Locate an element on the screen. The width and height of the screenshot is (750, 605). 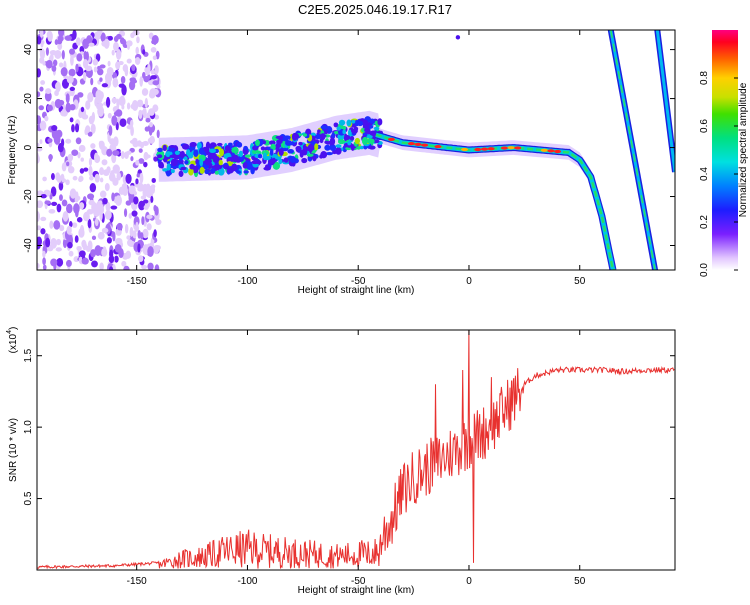
snr-xlabel: Height of straight line (km) is located at coordinates (356, 590).